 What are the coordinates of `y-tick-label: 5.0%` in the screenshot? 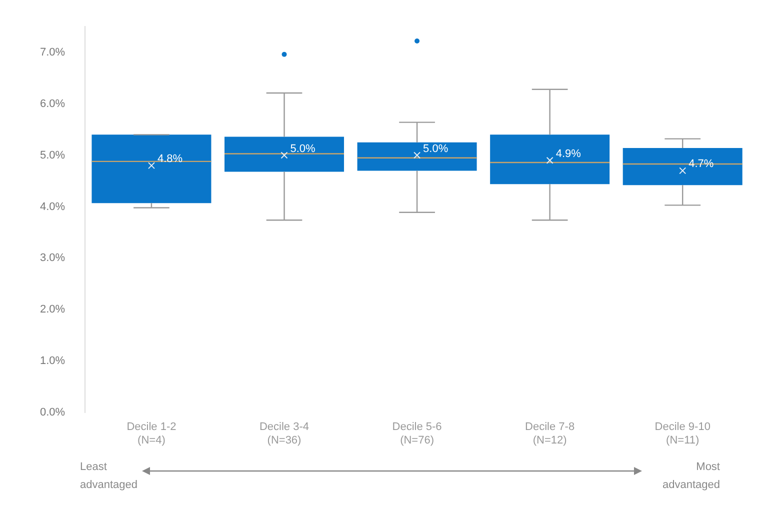 It's located at (53, 155).